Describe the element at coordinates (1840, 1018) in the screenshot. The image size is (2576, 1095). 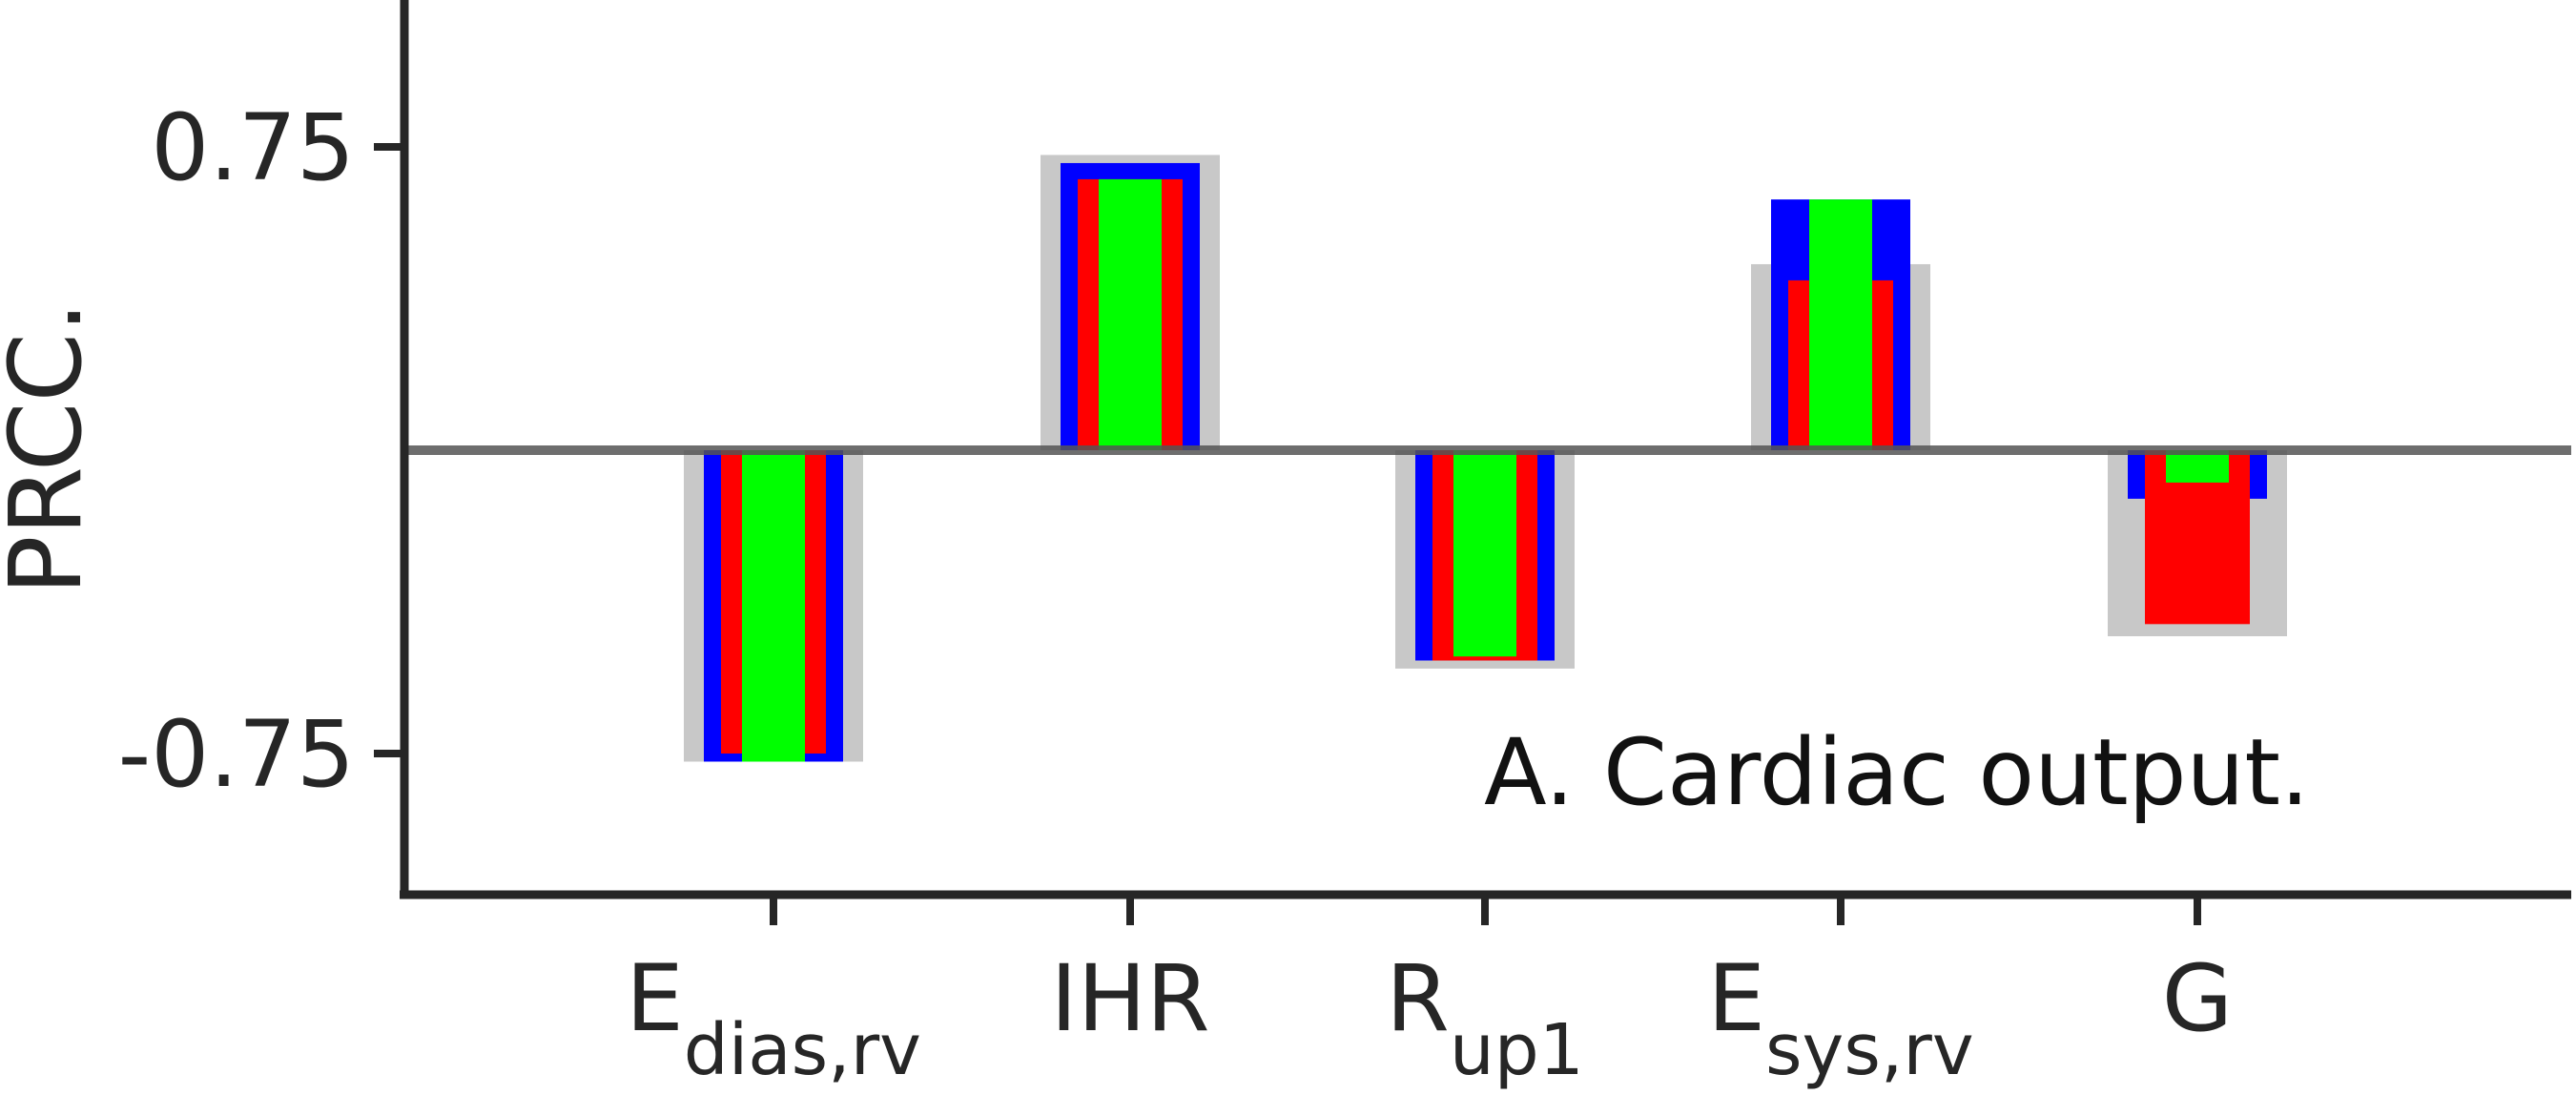
I see `x-tick-label: Esys,rv` at that location.